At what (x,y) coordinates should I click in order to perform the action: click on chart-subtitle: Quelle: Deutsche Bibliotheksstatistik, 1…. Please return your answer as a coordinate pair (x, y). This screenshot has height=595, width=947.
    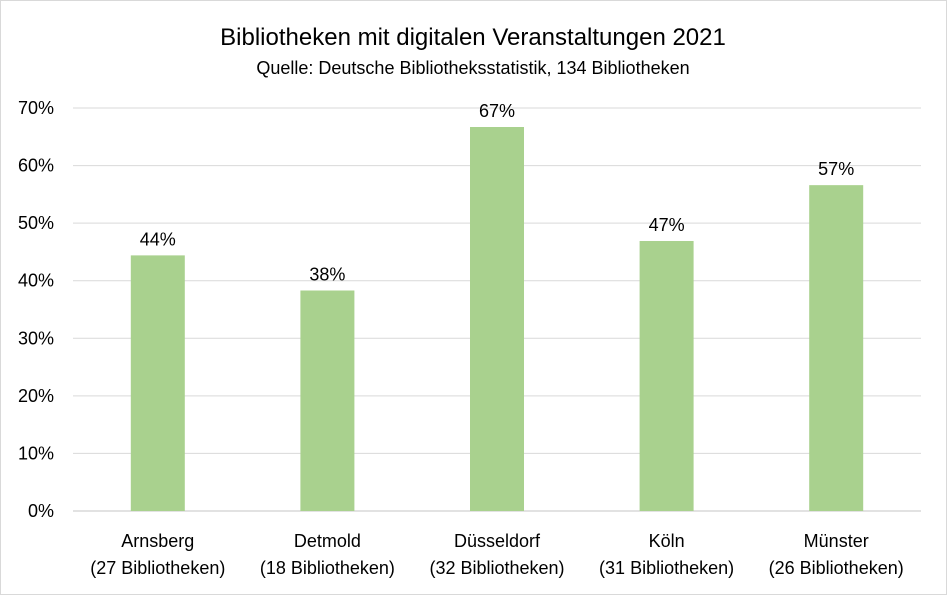
    Looking at the image, I should click on (472, 68).